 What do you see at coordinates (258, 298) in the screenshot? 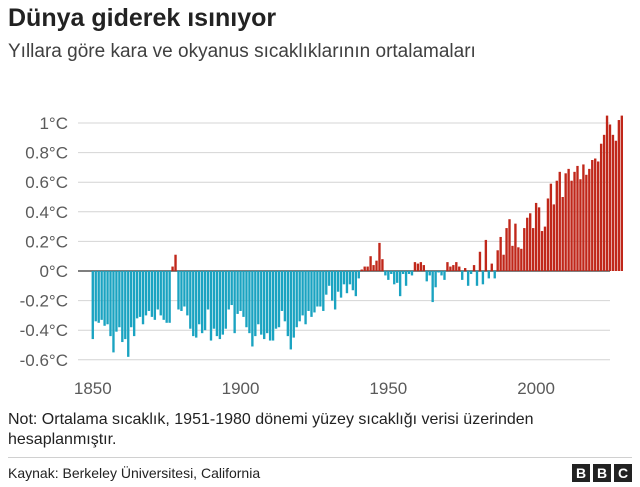
I see `bar-1906` at bounding box center [258, 298].